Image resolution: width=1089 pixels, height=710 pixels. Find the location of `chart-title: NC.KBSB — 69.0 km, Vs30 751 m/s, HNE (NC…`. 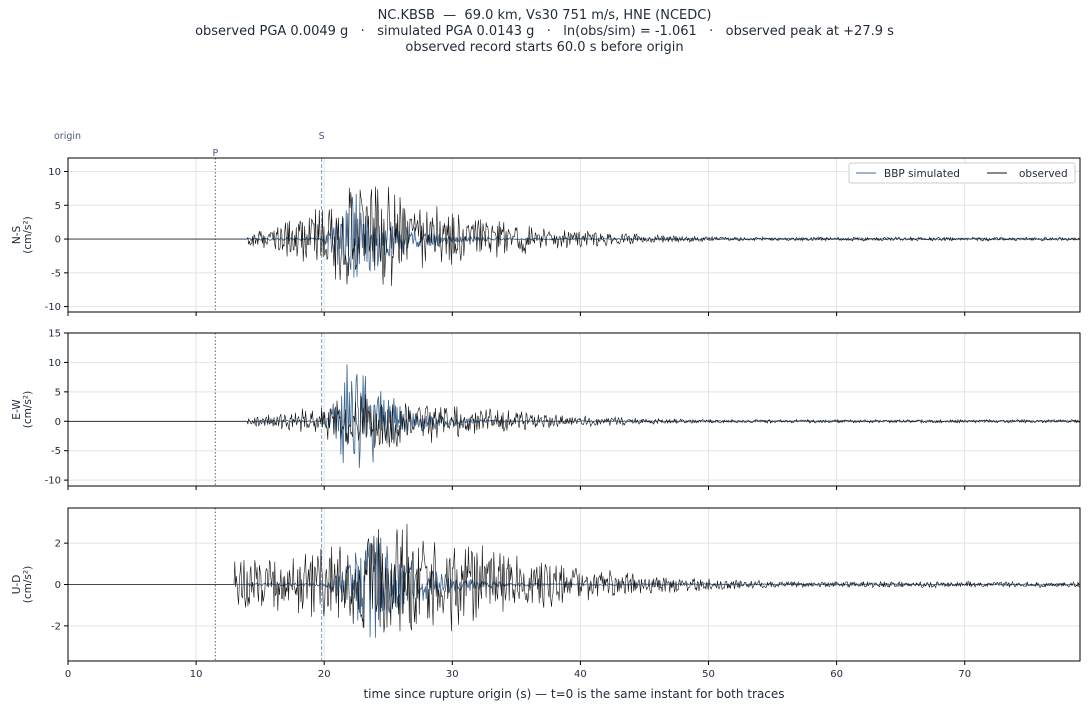

chart-title: NC.KBSB — 69.0 km, Vs30 751 m/s, HNE (NC… is located at coordinates (544, 32).